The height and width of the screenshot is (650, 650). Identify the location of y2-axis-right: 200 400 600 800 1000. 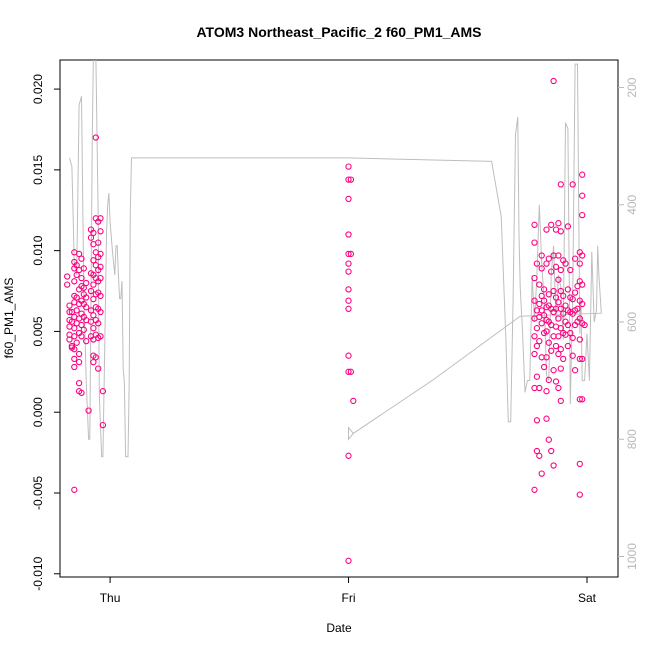
(628, 323).